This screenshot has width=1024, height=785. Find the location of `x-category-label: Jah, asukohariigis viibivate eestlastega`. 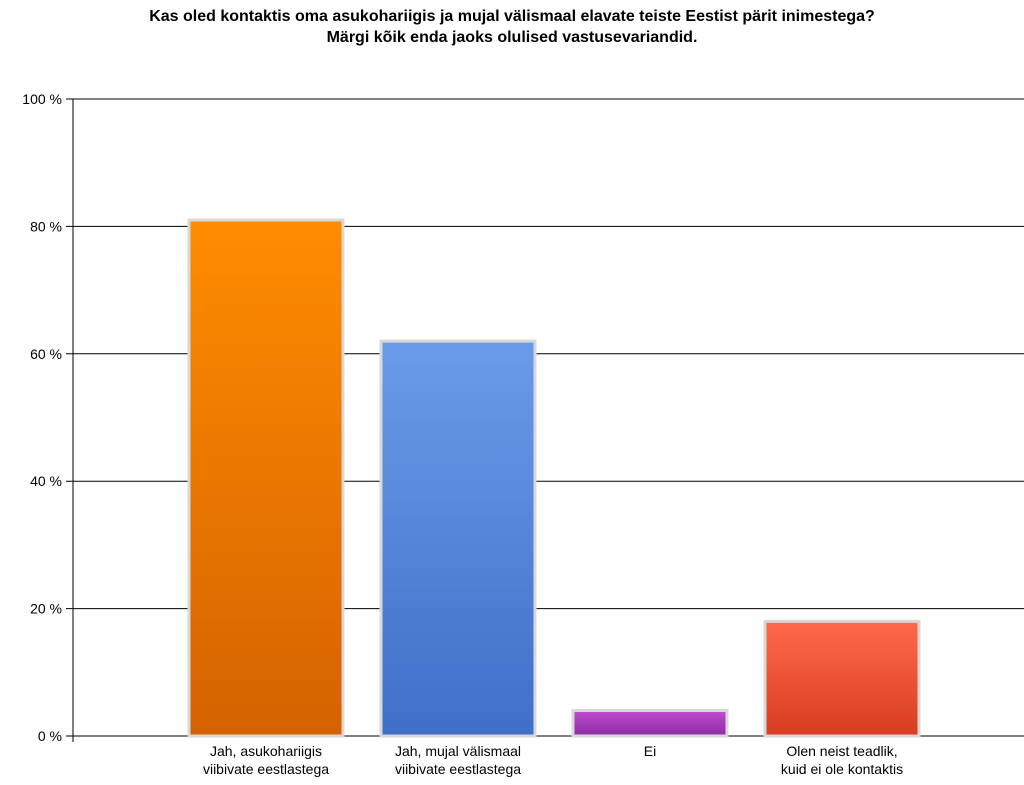

x-category-label: Jah, asukohariigis viibivate eestlastega is located at coordinates (266, 760).